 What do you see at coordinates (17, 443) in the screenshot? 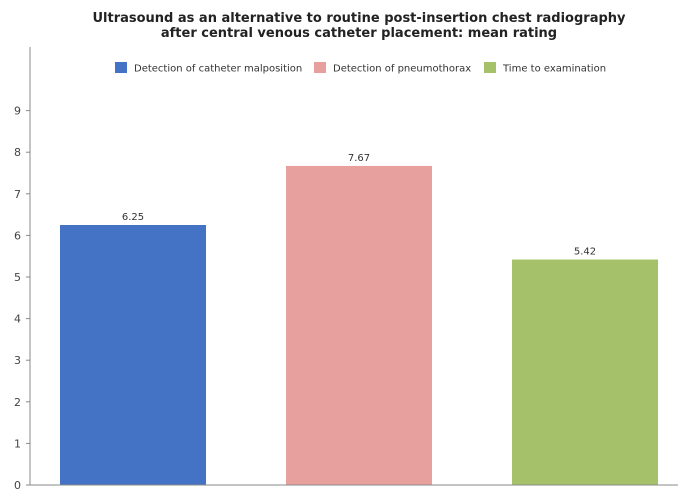
I see `y-tick-label: 1` at bounding box center [17, 443].